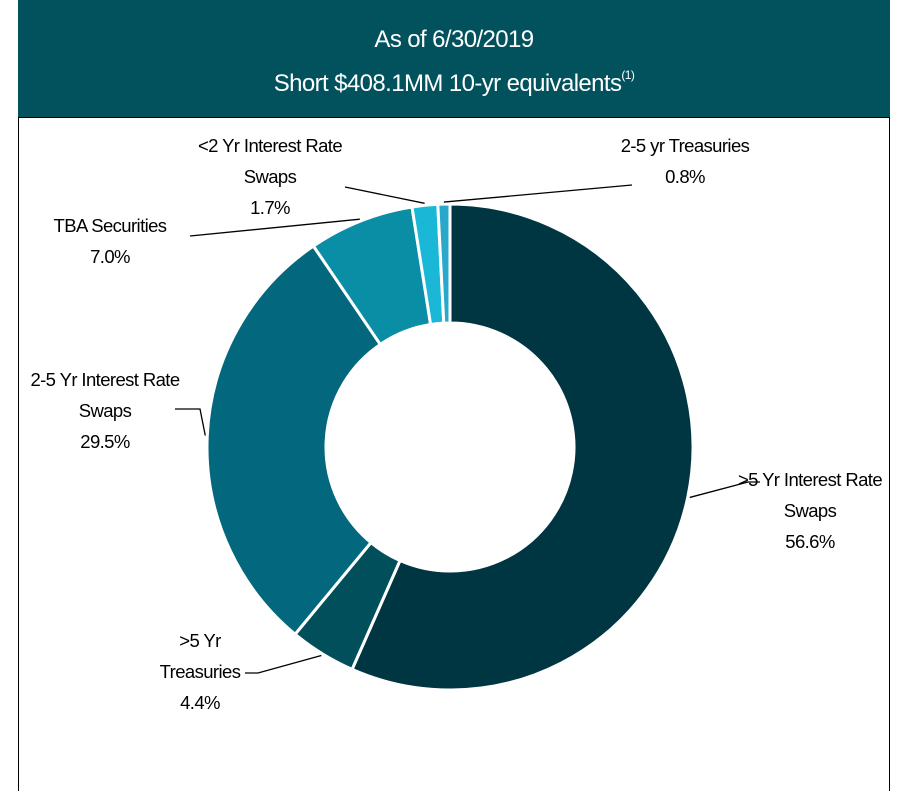 The height and width of the screenshot is (791, 906). I want to click on value-label: 56.6%, so click(810, 541).